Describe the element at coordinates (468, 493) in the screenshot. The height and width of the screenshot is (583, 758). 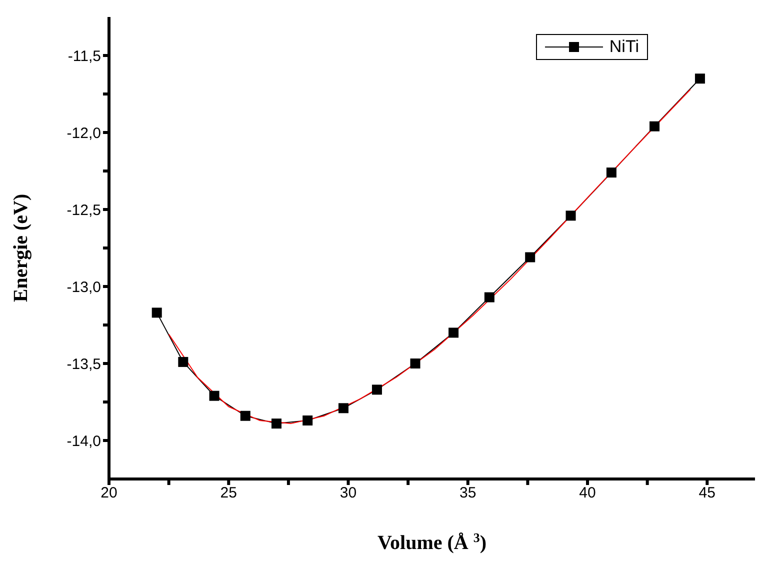
I see `x-tick-label: 35` at that location.